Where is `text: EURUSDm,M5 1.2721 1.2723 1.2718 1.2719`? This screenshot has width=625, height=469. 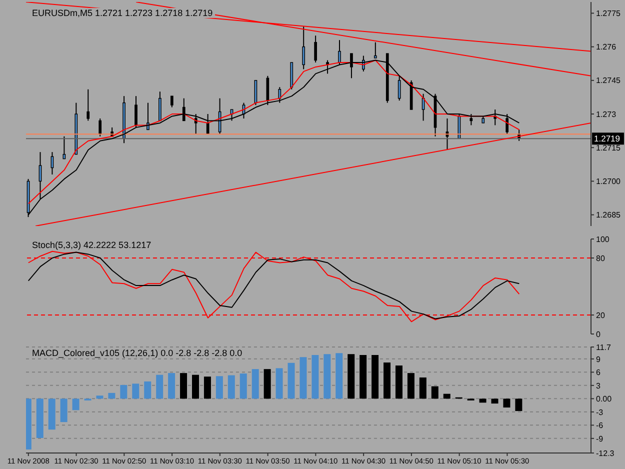 text: EURUSDm,M5 1.2721 1.2723 1.2718 1.2719 is located at coordinates (122, 13).